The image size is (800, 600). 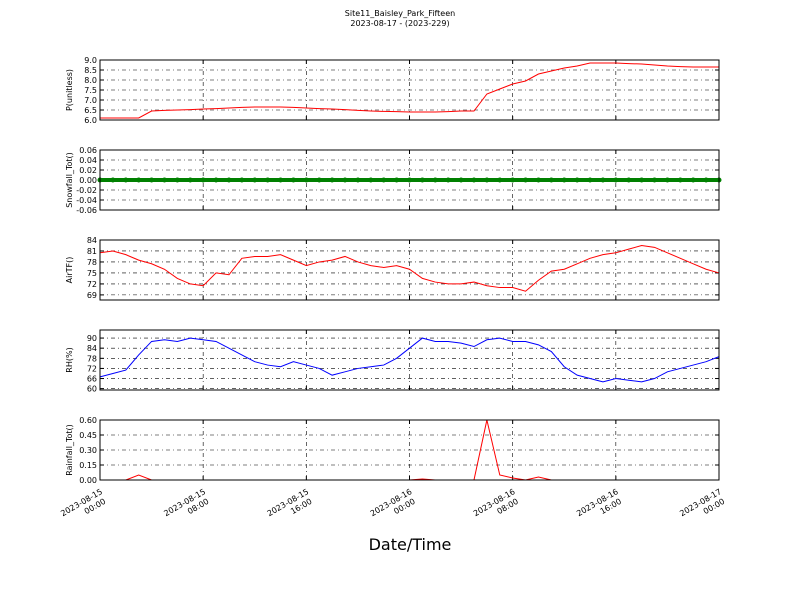 I want to click on y-axis-label: Rainfall_Tot(), so click(x=69, y=450).